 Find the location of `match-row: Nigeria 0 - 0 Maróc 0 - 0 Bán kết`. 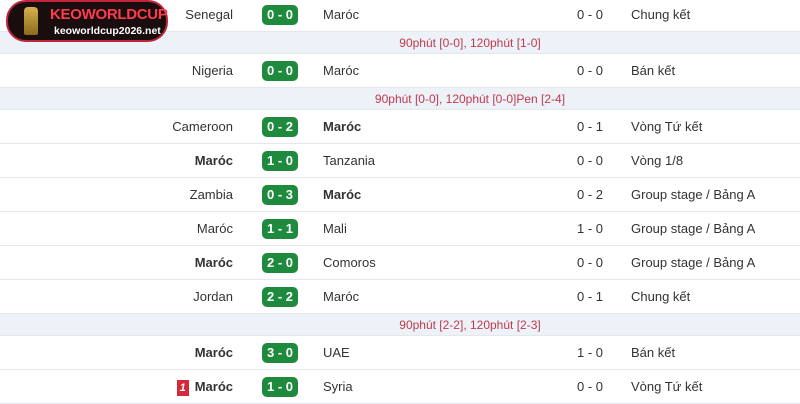

match-row: Nigeria 0 - 0 Maróc 0 - 0 Bán kết is located at coordinates (400, 71).